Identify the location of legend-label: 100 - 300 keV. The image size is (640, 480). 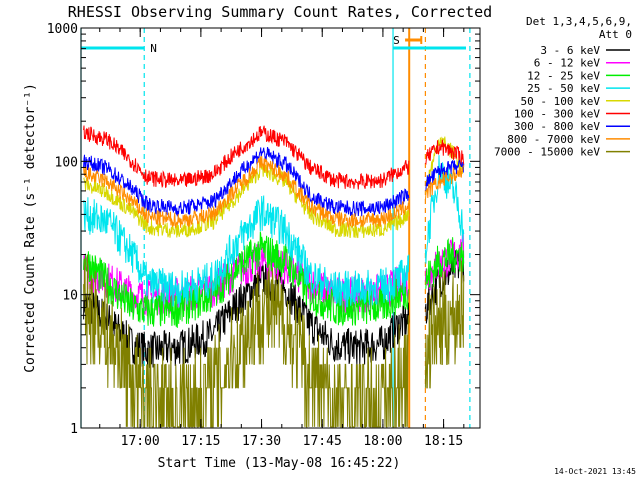
(557, 114).